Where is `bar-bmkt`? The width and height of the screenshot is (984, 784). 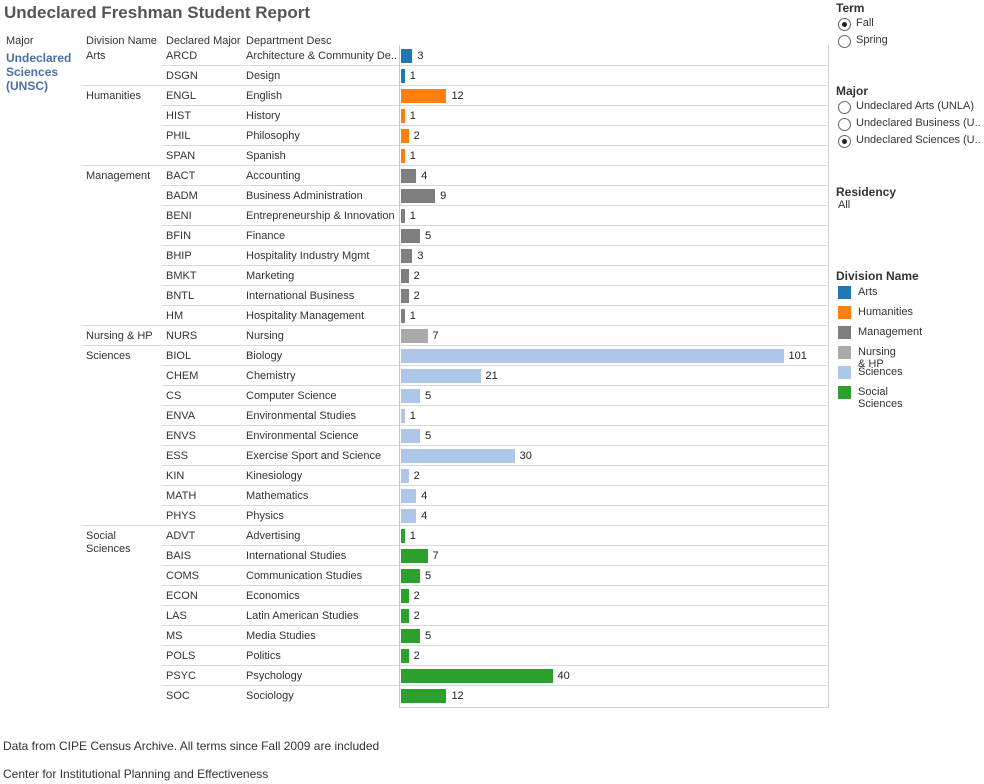 bar-bmkt is located at coordinates (405, 276).